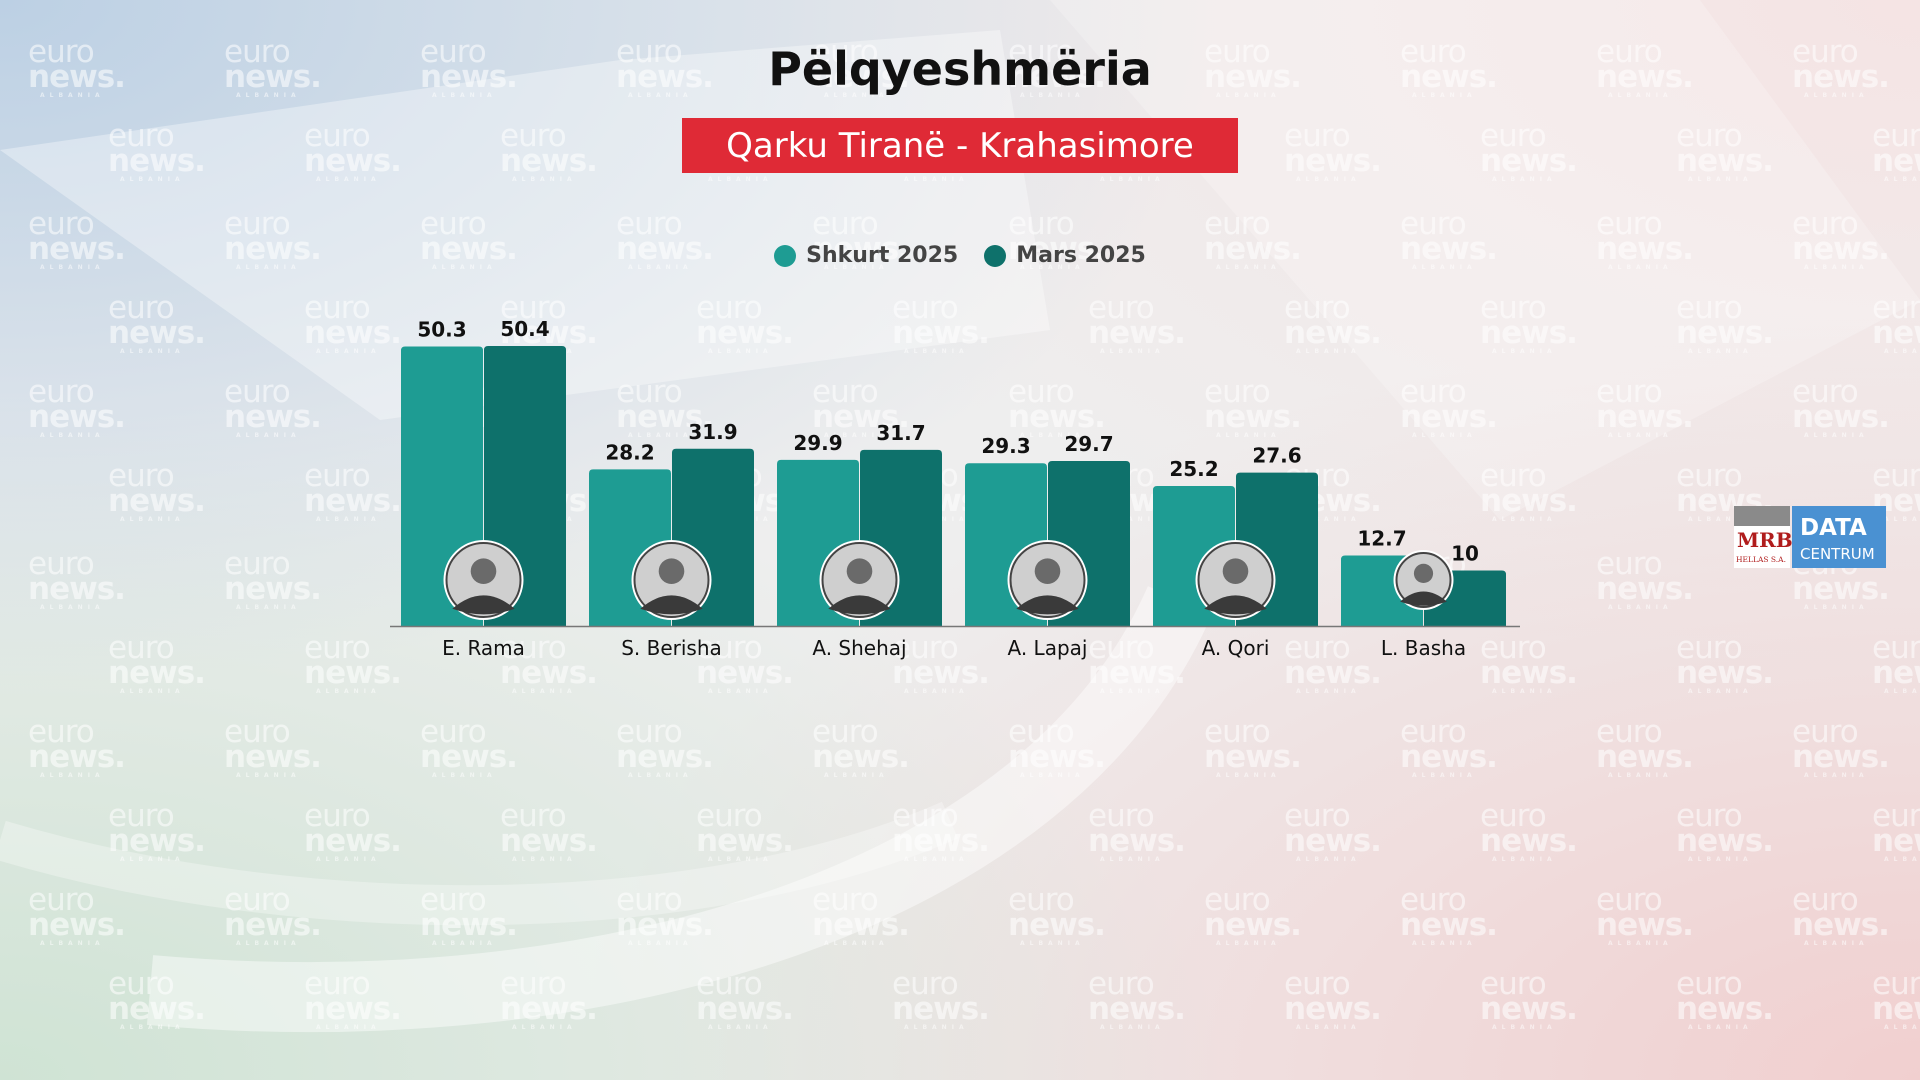  I want to click on value-label: 29.7, so click(1088, 444).